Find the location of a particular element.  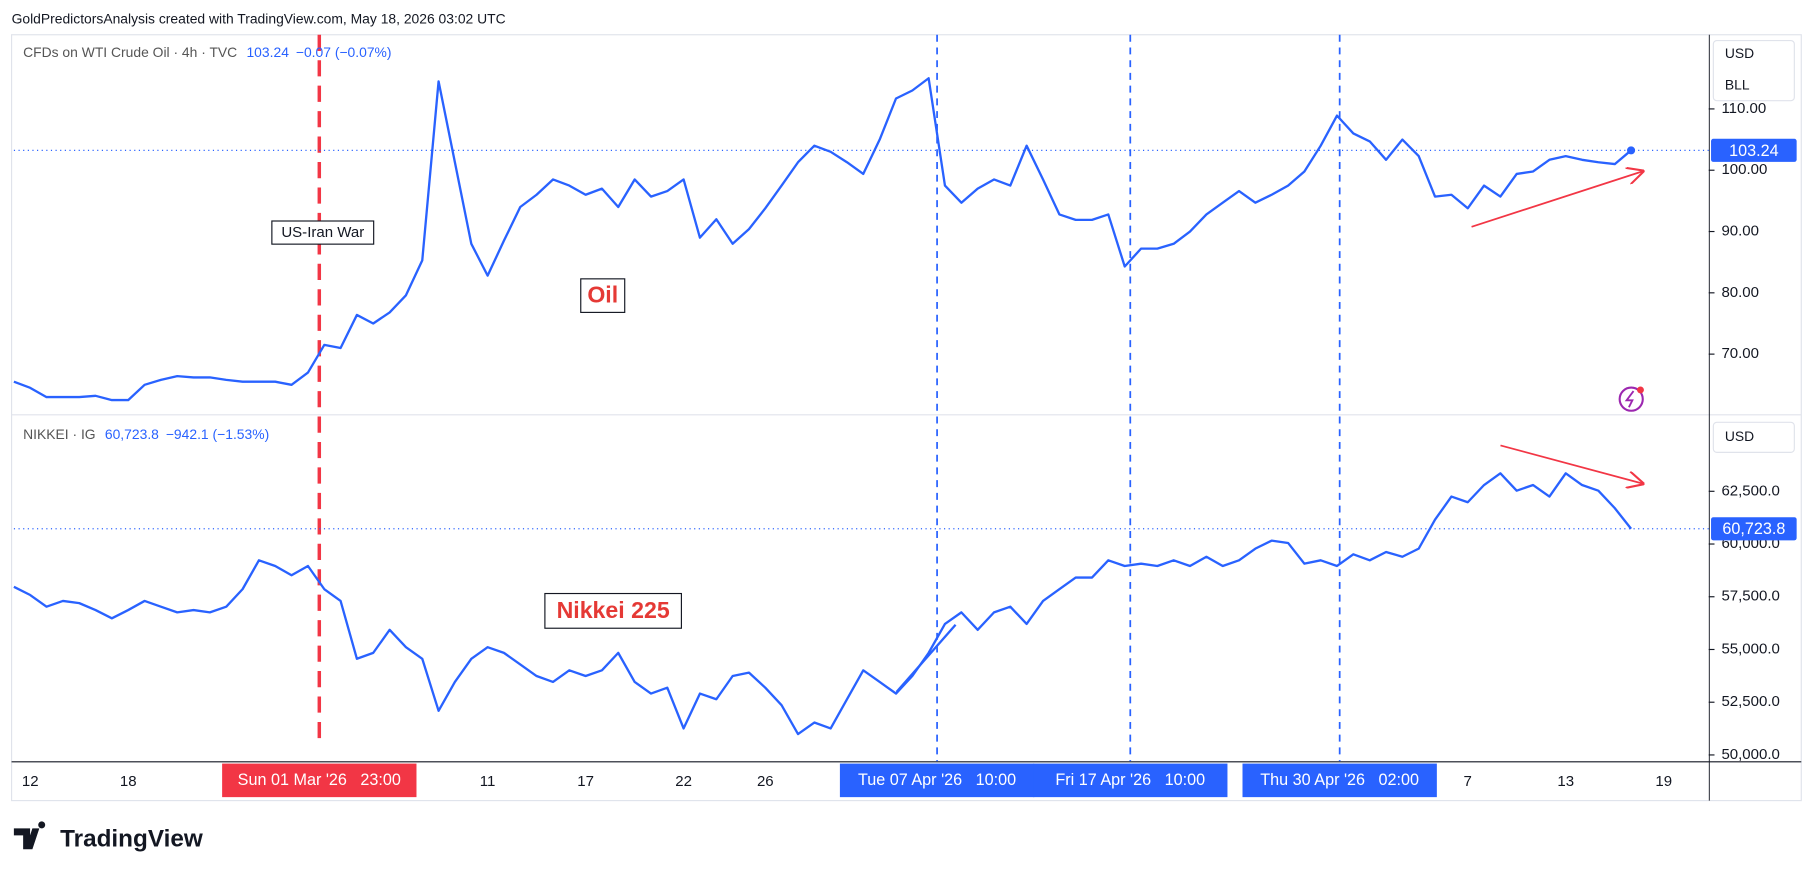

last-point is located at coordinates (1631, 150).